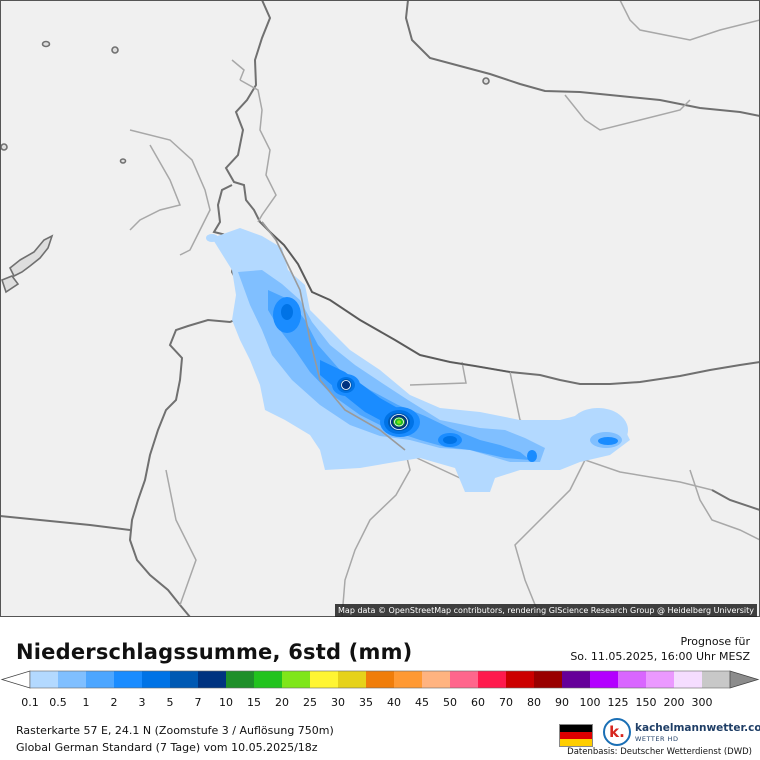 The width and height of the screenshot is (760, 760). What do you see at coordinates (422, 702) in the screenshot?
I see `scale-label: 45` at bounding box center [422, 702].